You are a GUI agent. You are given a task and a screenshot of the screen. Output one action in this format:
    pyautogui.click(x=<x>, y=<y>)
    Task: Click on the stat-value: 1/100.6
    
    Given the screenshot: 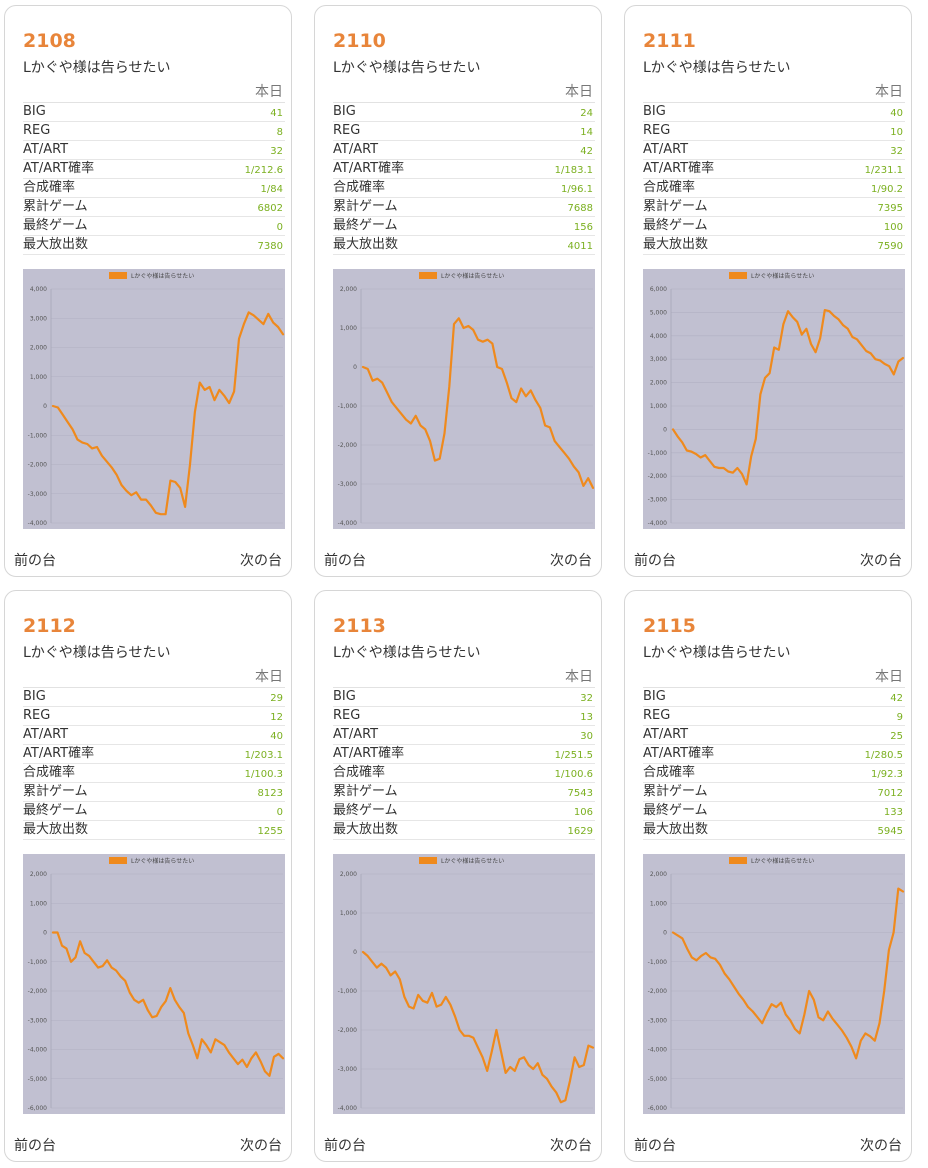 What is the action you would take?
    pyautogui.click(x=573, y=774)
    